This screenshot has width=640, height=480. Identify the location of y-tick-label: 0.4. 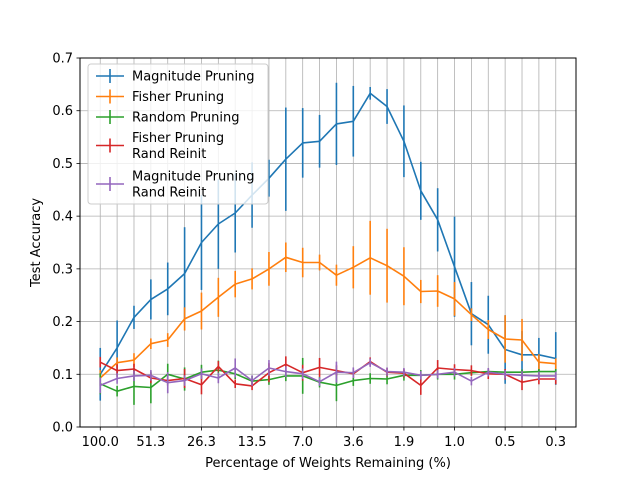
(62, 217).